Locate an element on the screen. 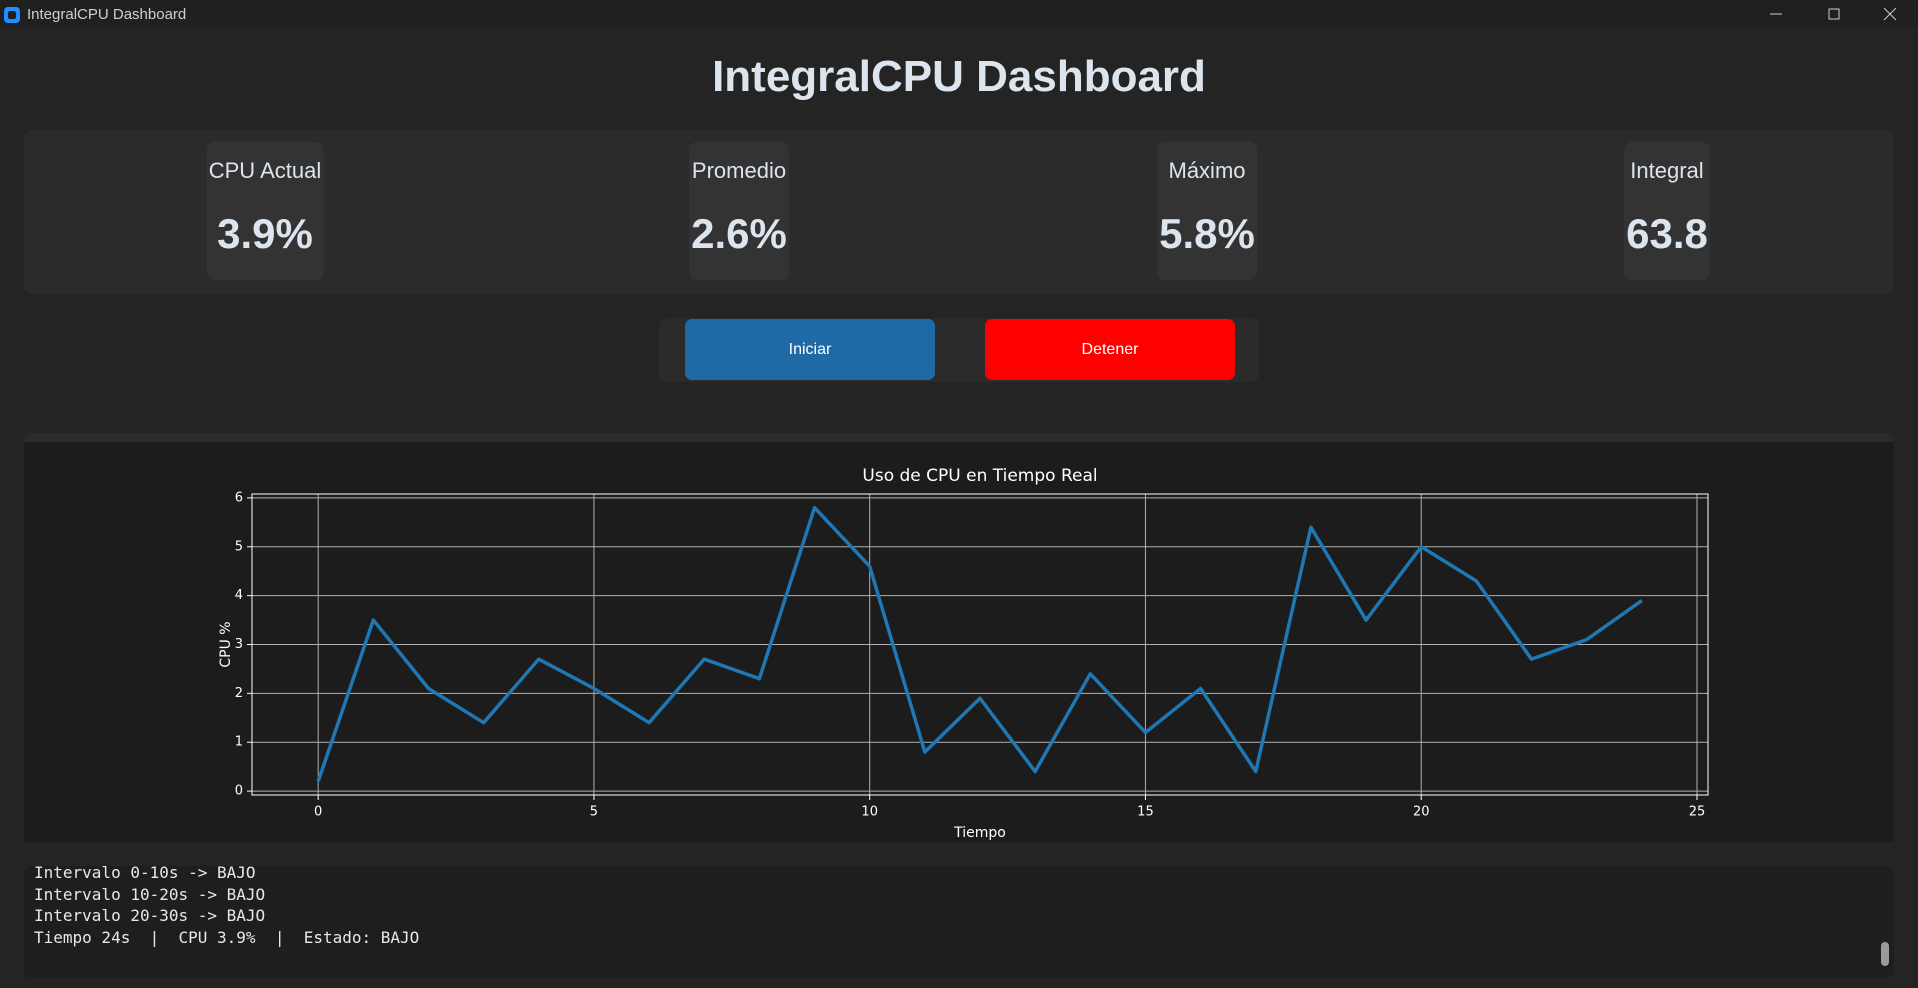 This screenshot has width=1918, height=988. y-tick-label: 4 is located at coordinates (239, 595).